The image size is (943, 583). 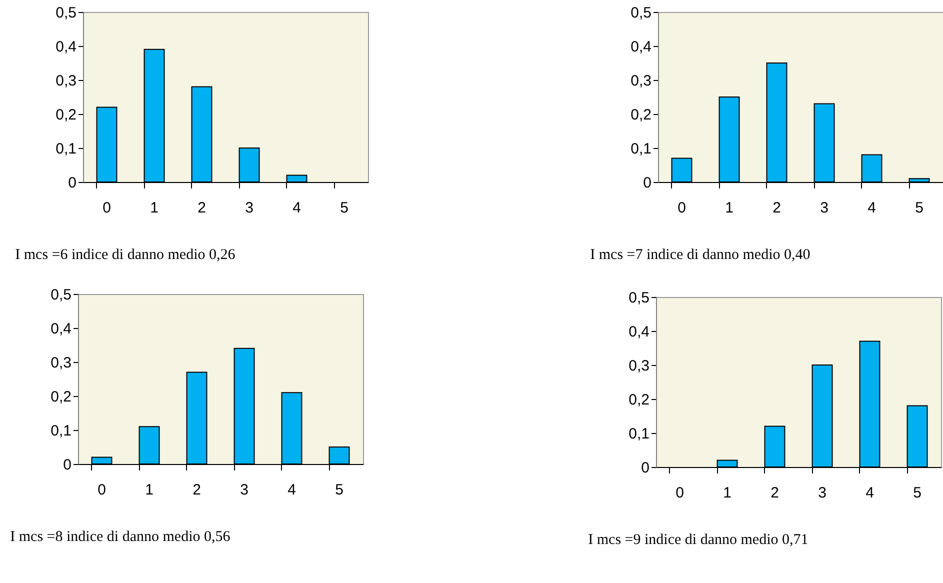 I want to click on text: I mcs =6 indice di danno medio 0,26, so click(x=125, y=255).